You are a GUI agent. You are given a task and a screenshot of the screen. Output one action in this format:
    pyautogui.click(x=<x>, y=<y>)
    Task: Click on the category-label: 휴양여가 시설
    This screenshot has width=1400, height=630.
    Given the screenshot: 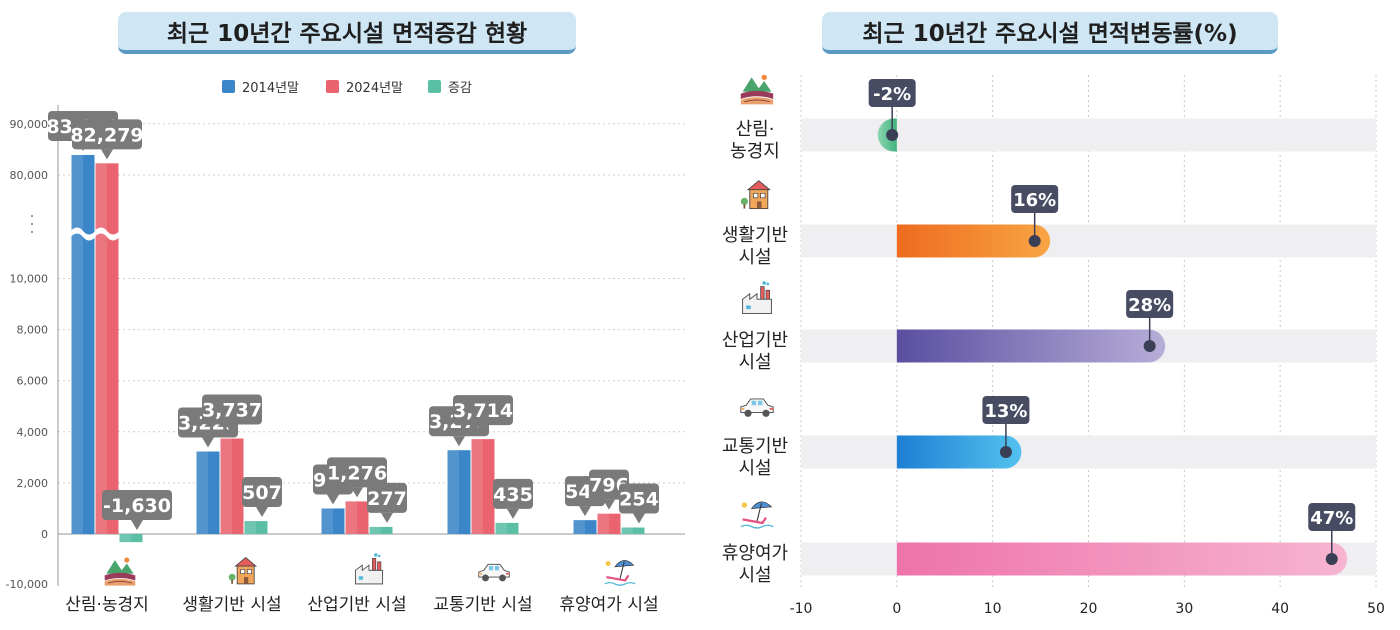 What is the action you would take?
    pyautogui.click(x=608, y=605)
    